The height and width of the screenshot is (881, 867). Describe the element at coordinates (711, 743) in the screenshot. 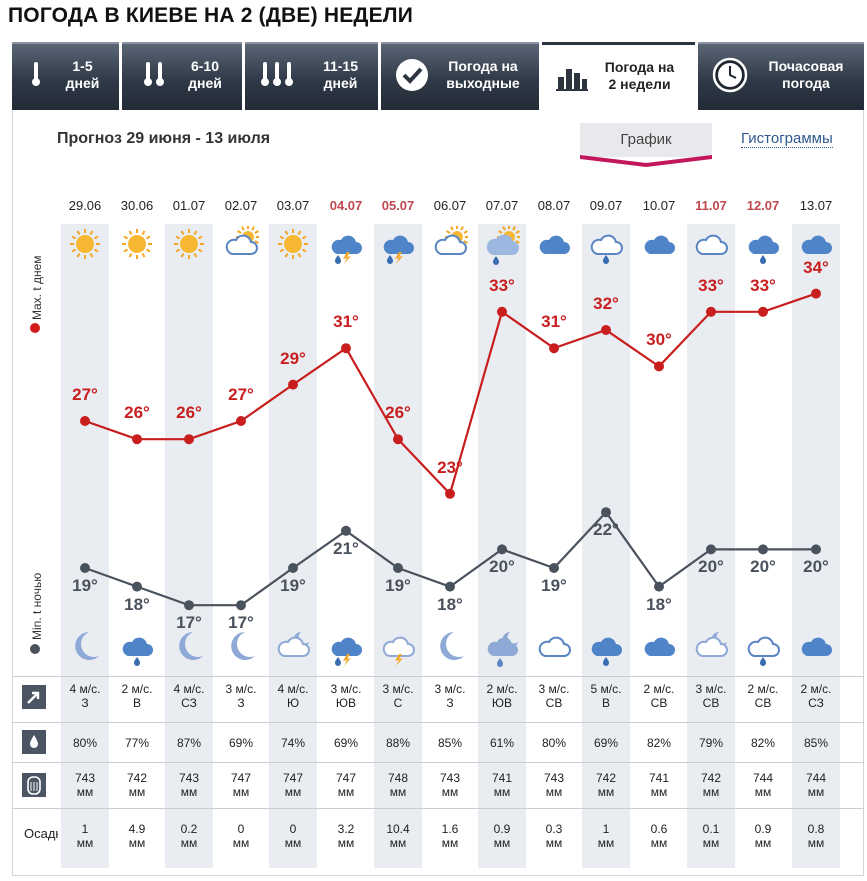

I see `humidity-cell: 79%` at that location.